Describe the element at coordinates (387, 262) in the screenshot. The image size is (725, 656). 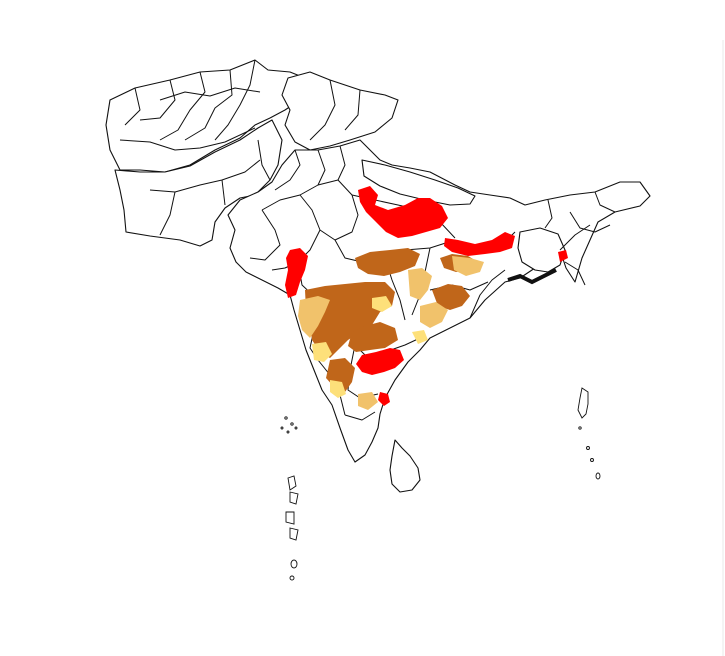
I see `class-dark-brown-region-mp` at that location.